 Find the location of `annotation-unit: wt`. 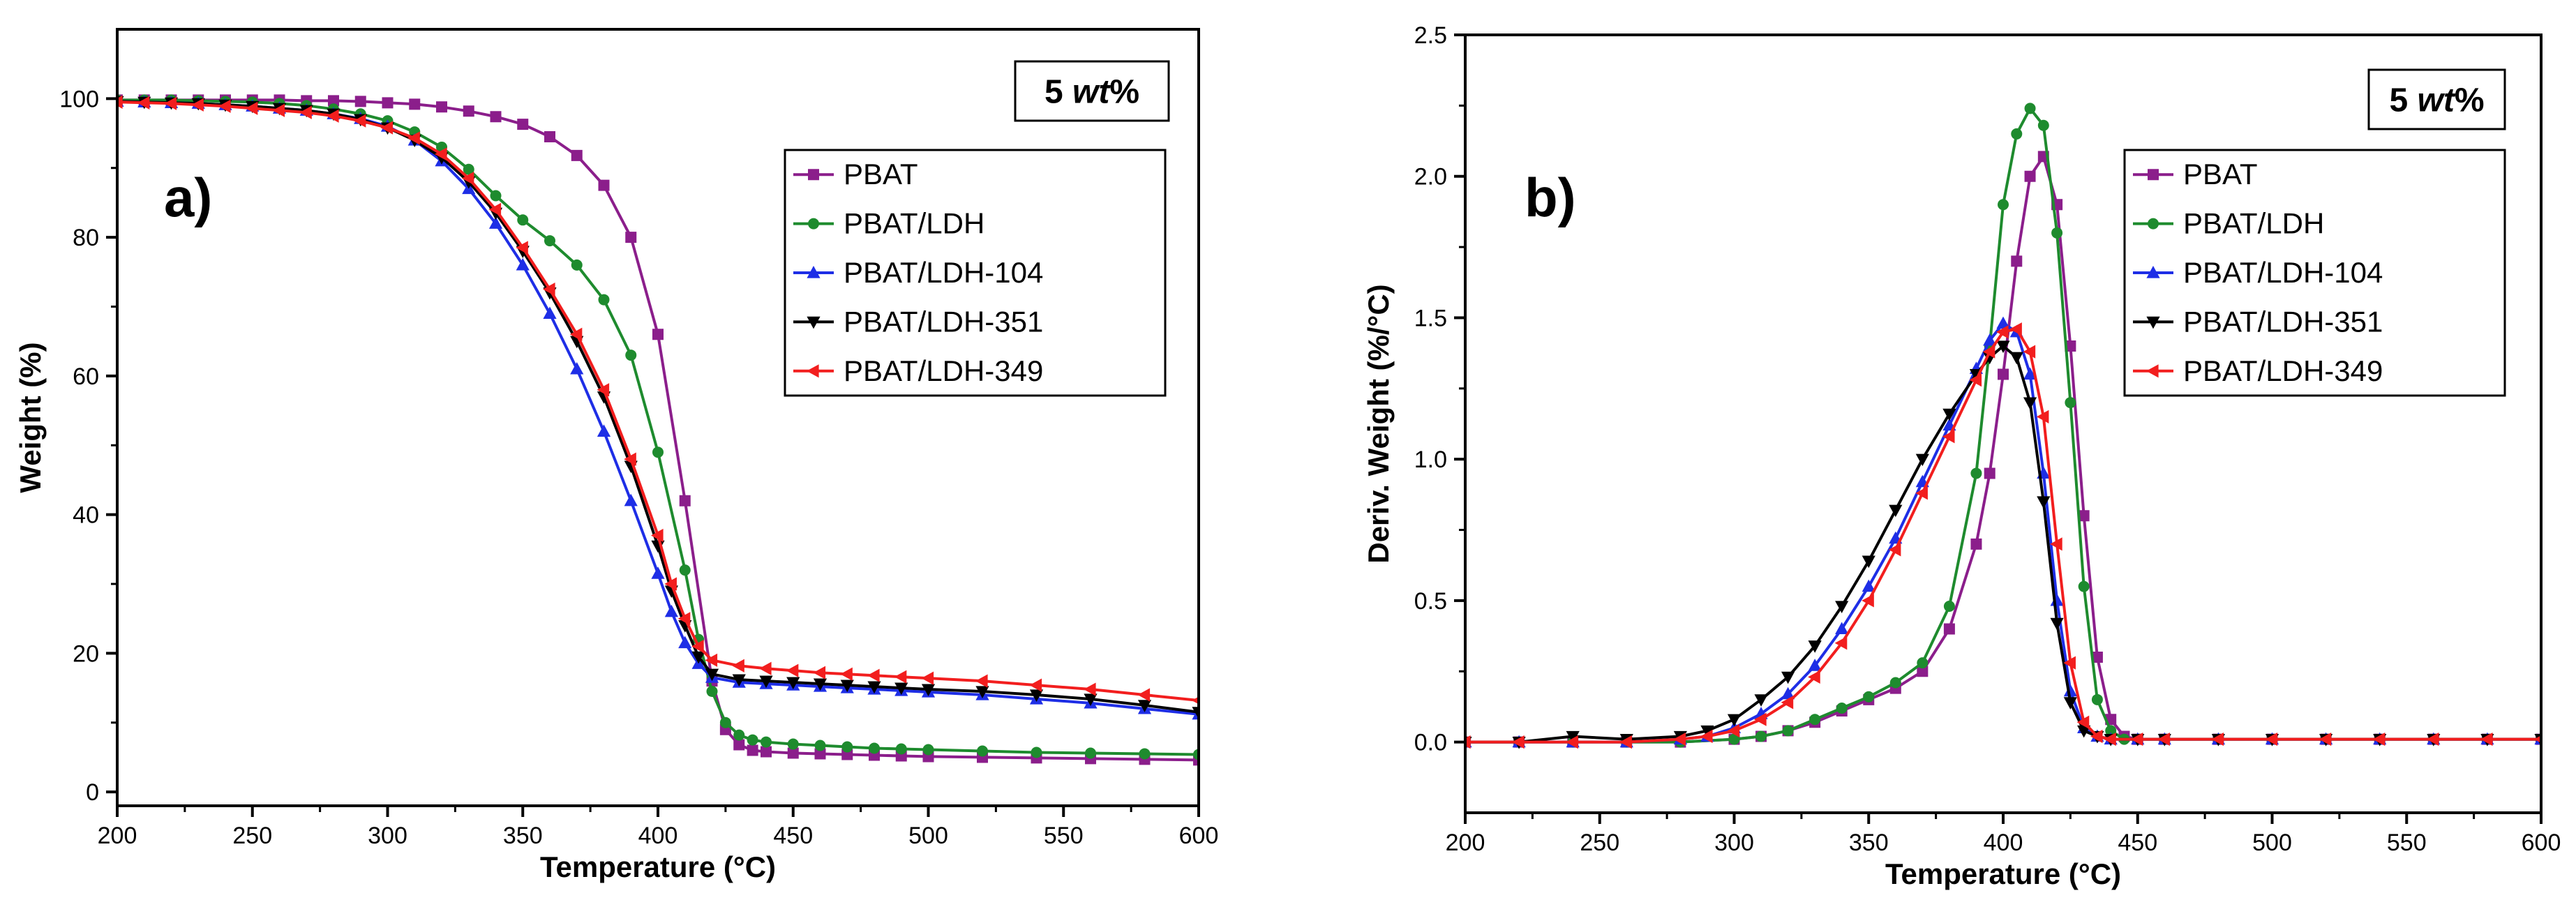

annotation-unit: wt is located at coordinates (2437, 100).